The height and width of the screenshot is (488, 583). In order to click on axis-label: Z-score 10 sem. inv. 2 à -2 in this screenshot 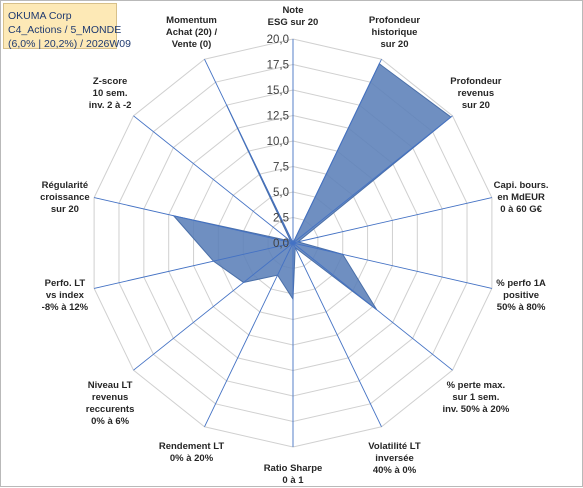, I will do `click(110, 93)`.